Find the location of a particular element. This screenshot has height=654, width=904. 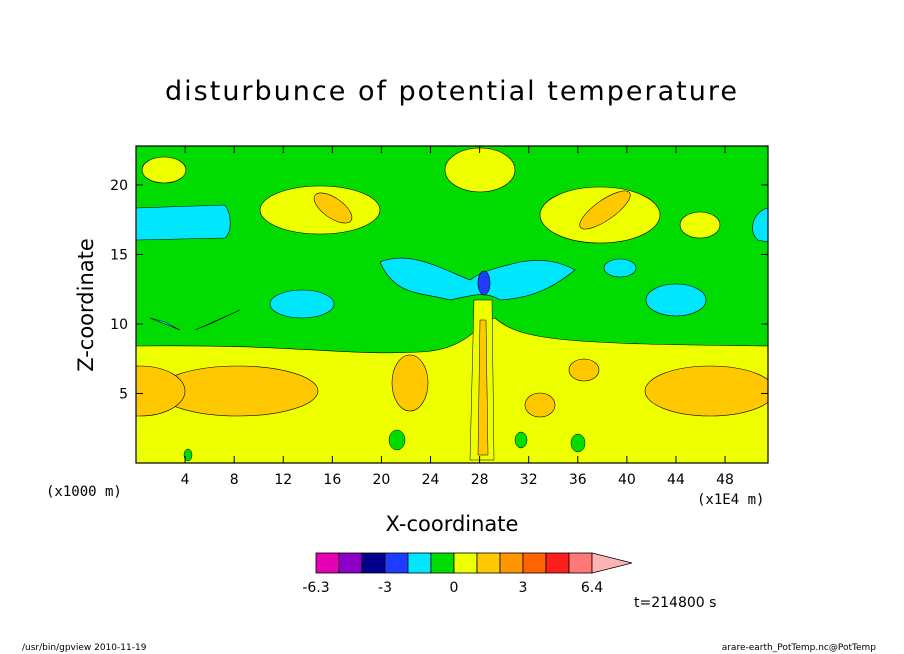

x-tick-label: 40 is located at coordinates (627, 480).